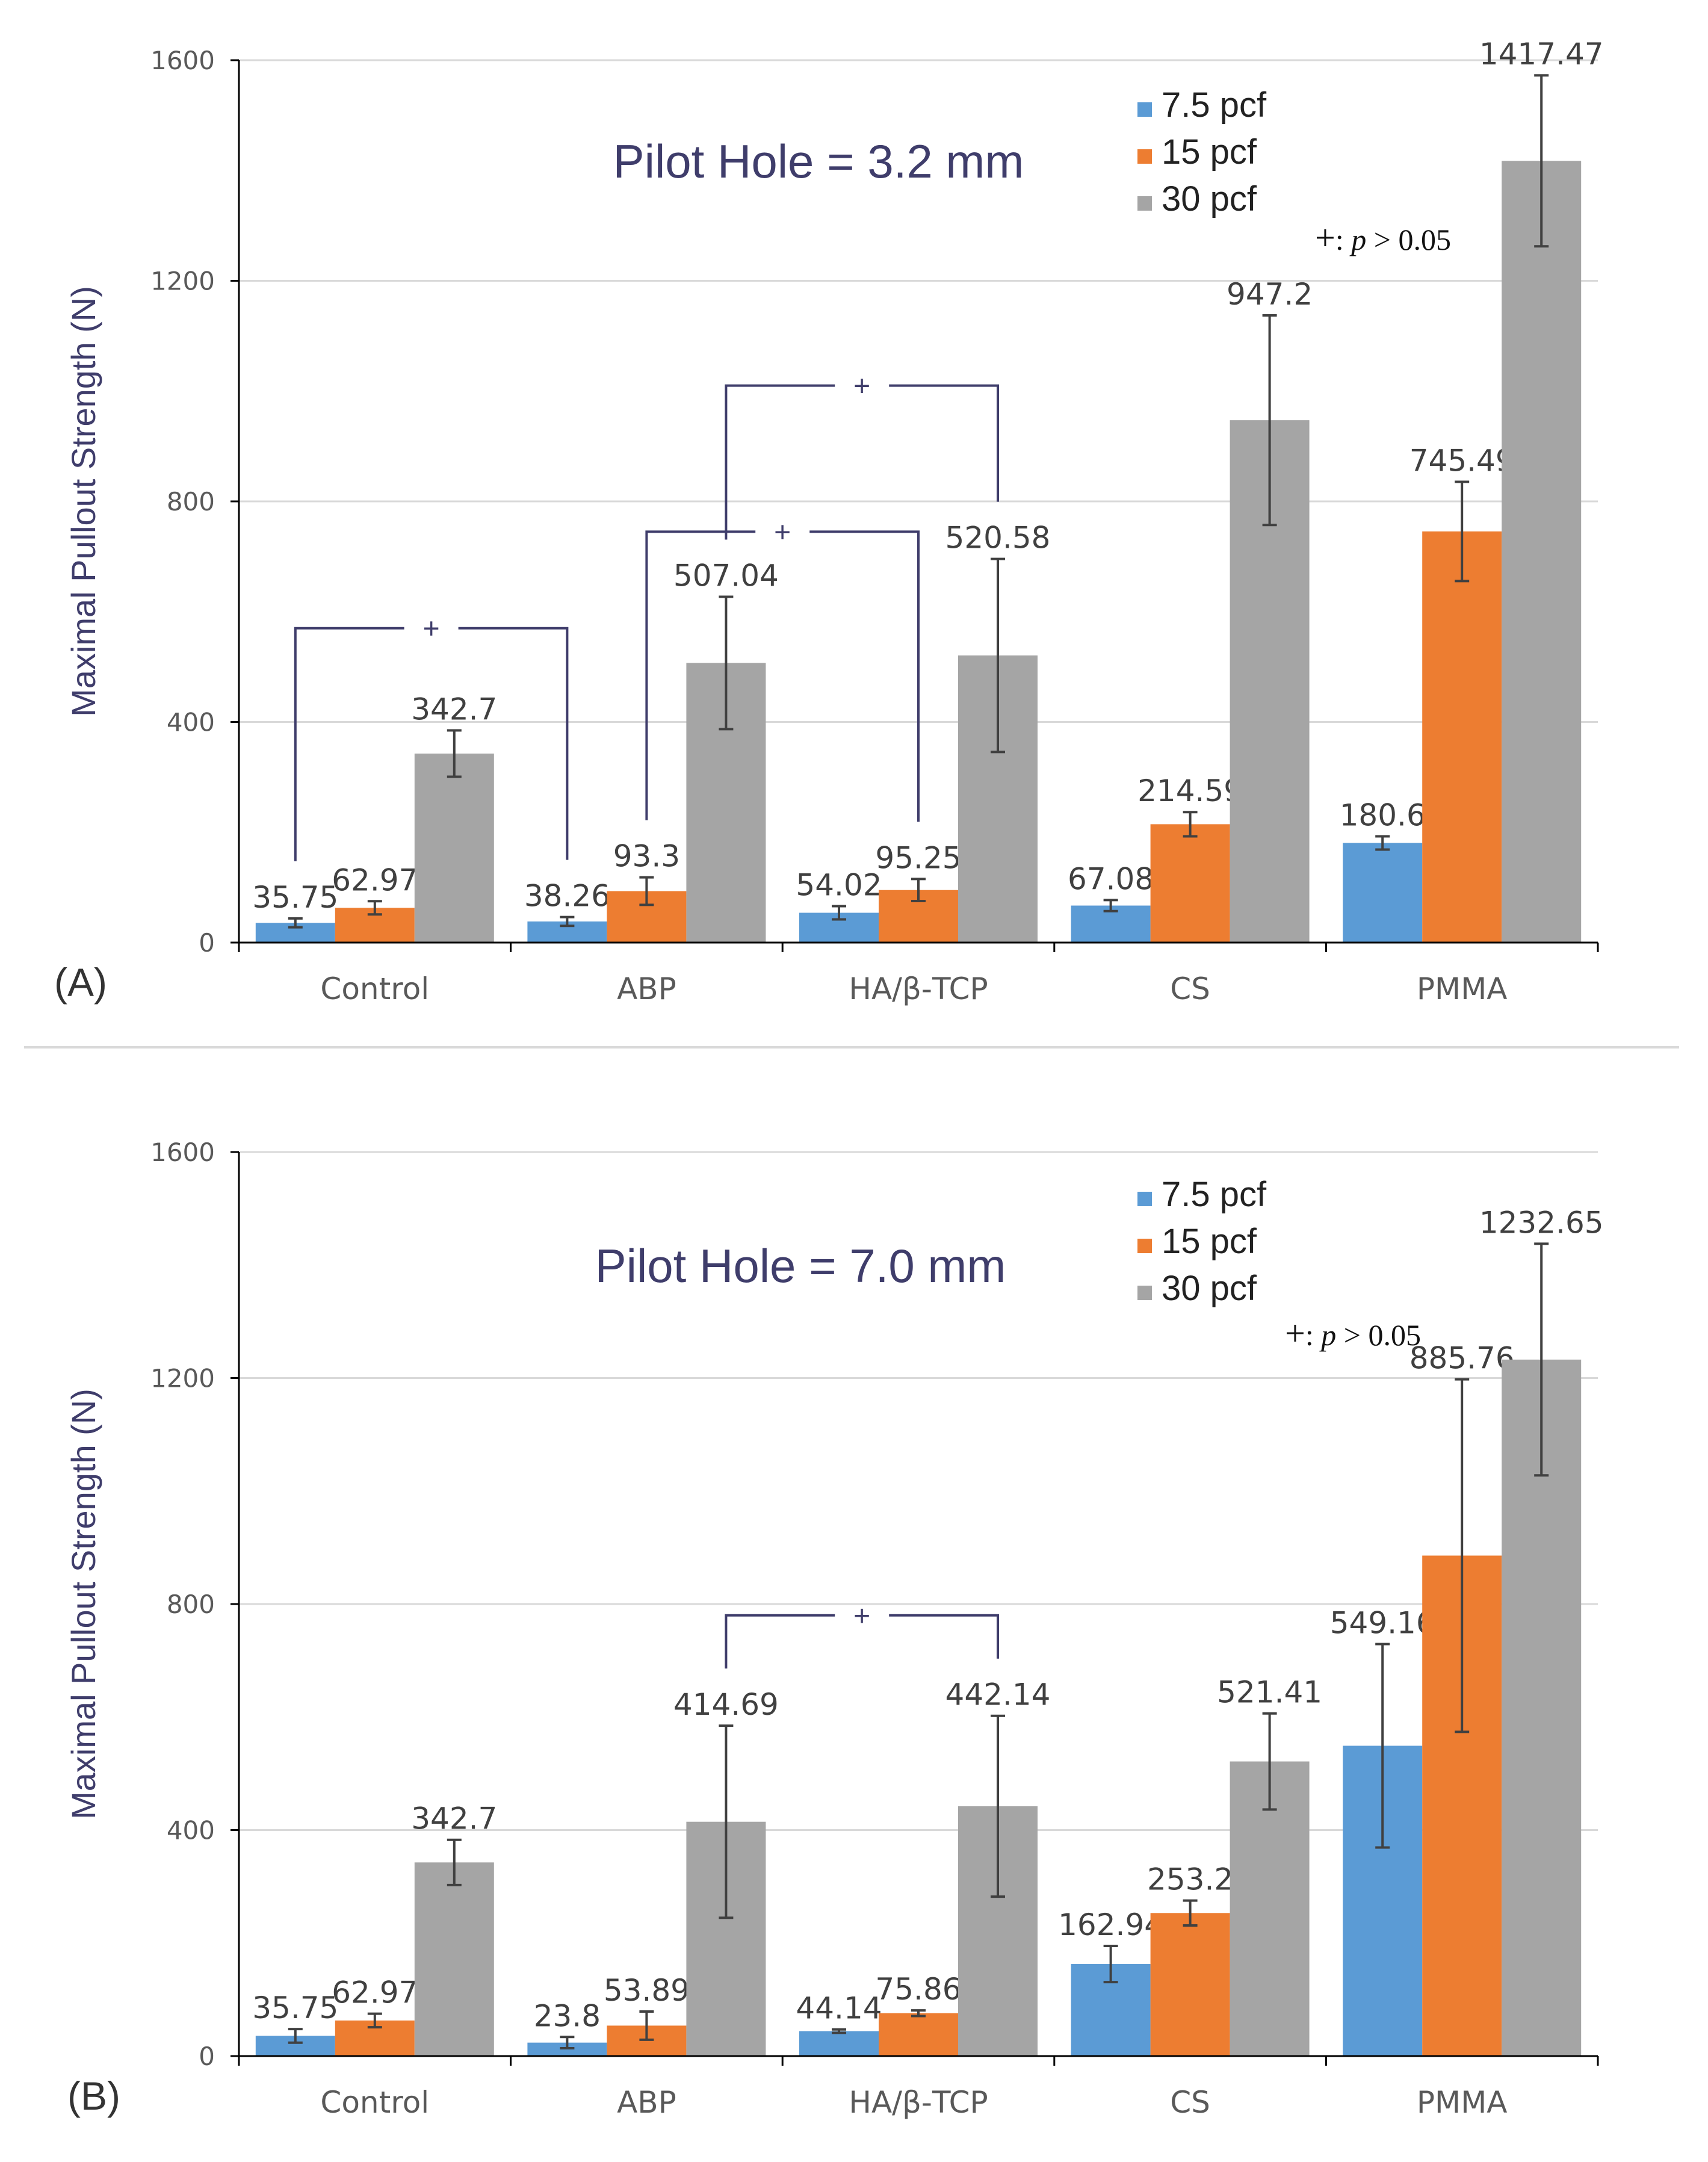 This screenshot has height=2162, width=1708. What do you see at coordinates (918, 857) in the screenshot?
I see `data-label: 95.25` at bounding box center [918, 857].